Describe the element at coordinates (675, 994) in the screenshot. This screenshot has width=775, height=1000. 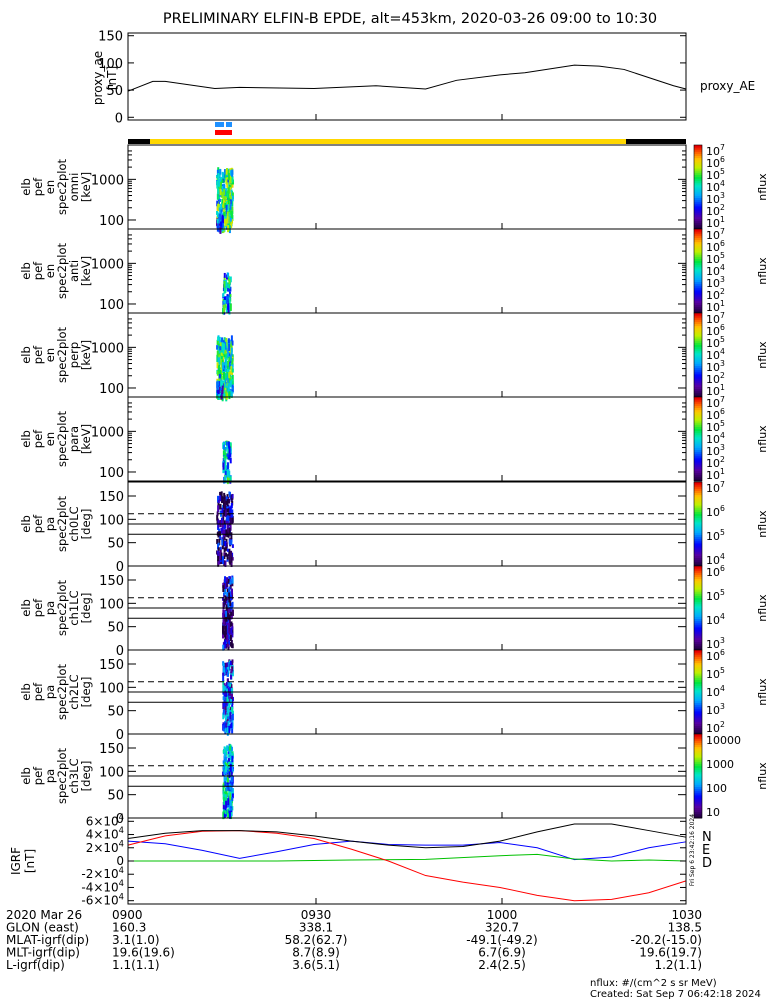
I see `created-stamp: Created: Sat Sep 7 06:42:18 2024` at that location.